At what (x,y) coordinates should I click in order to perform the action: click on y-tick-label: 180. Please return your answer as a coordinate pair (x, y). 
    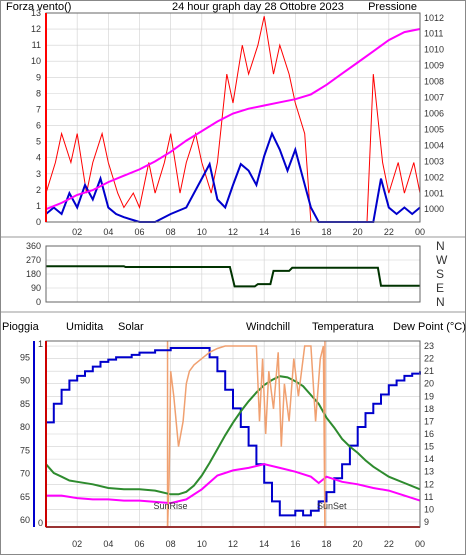
    Looking at the image, I should click on (33, 274).